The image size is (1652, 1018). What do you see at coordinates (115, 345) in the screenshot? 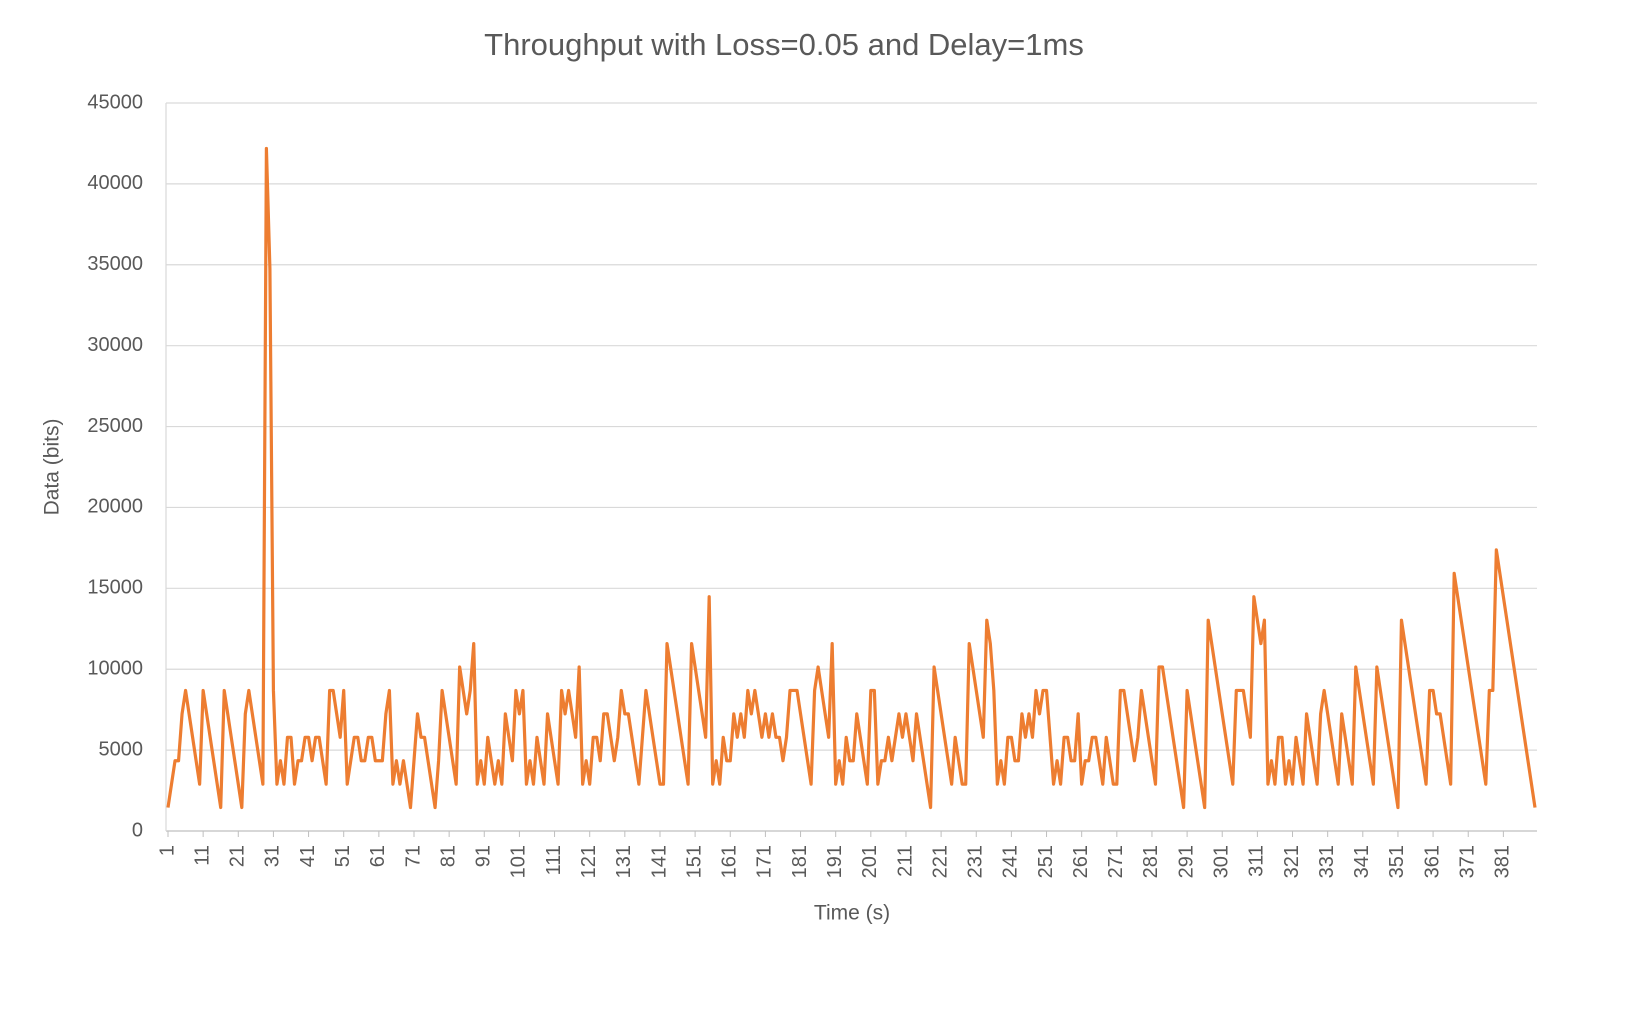
I see `y-tick-label: 30000` at bounding box center [115, 345].